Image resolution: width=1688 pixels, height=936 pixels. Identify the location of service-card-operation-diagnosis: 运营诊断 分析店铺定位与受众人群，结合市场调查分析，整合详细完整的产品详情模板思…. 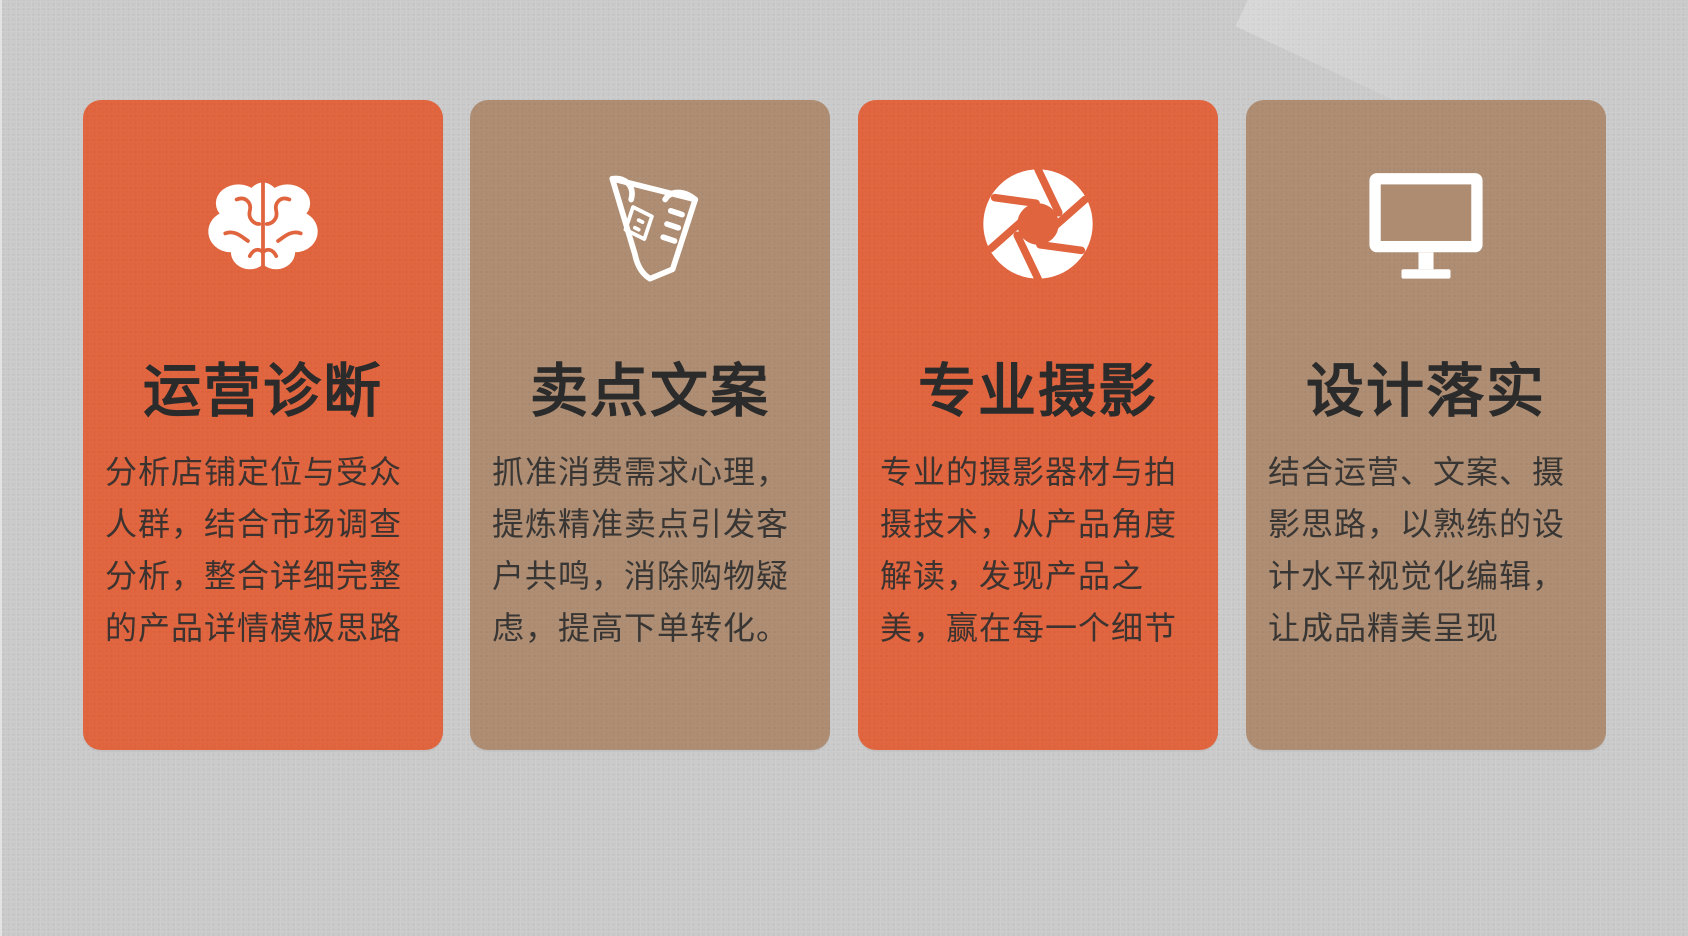
(263, 425).